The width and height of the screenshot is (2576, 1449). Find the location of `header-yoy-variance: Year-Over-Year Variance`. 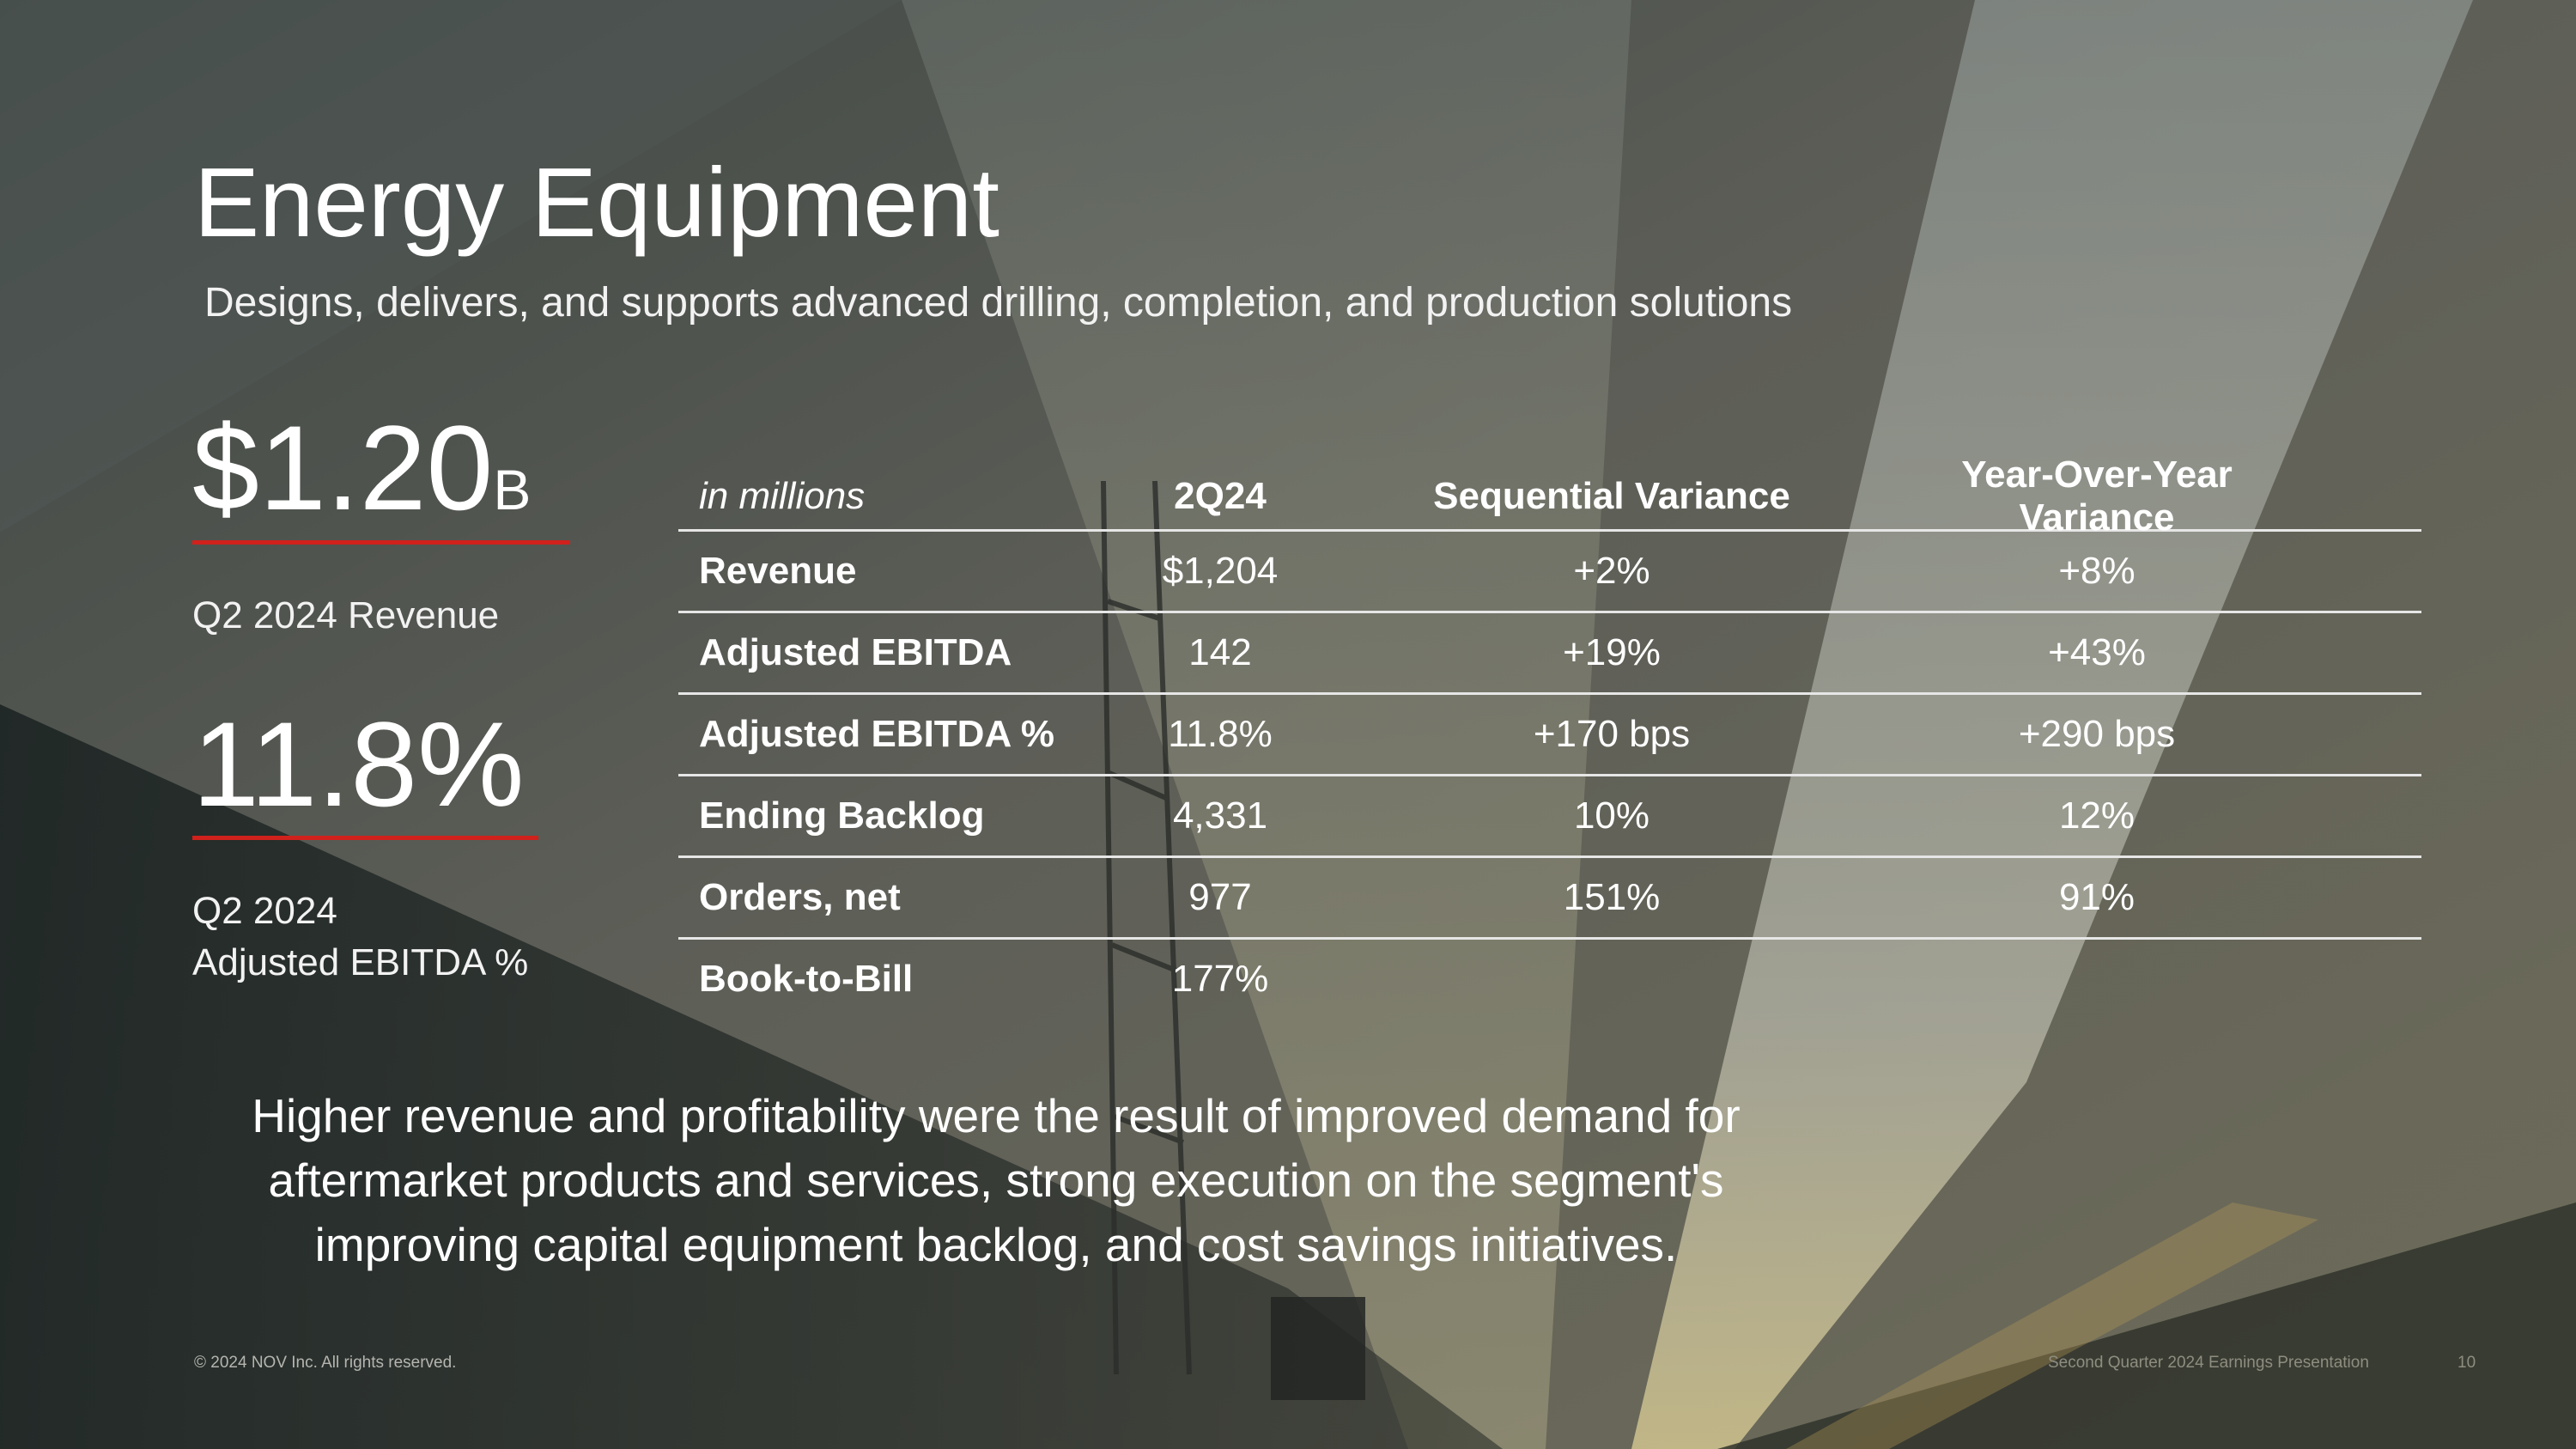

header-yoy-variance: Year-Over-Year Variance is located at coordinates (2097, 497).